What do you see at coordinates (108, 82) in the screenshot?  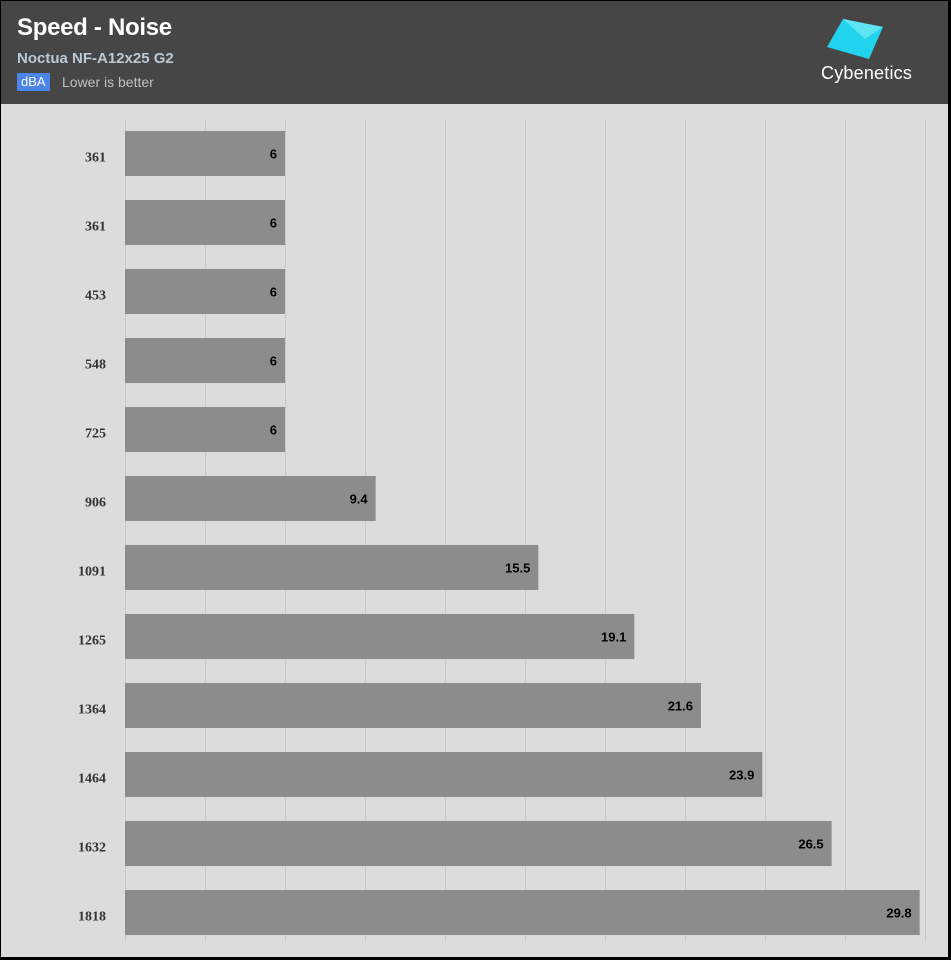 I see `lower-is-better-note: Lower is better` at bounding box center [108, 82].